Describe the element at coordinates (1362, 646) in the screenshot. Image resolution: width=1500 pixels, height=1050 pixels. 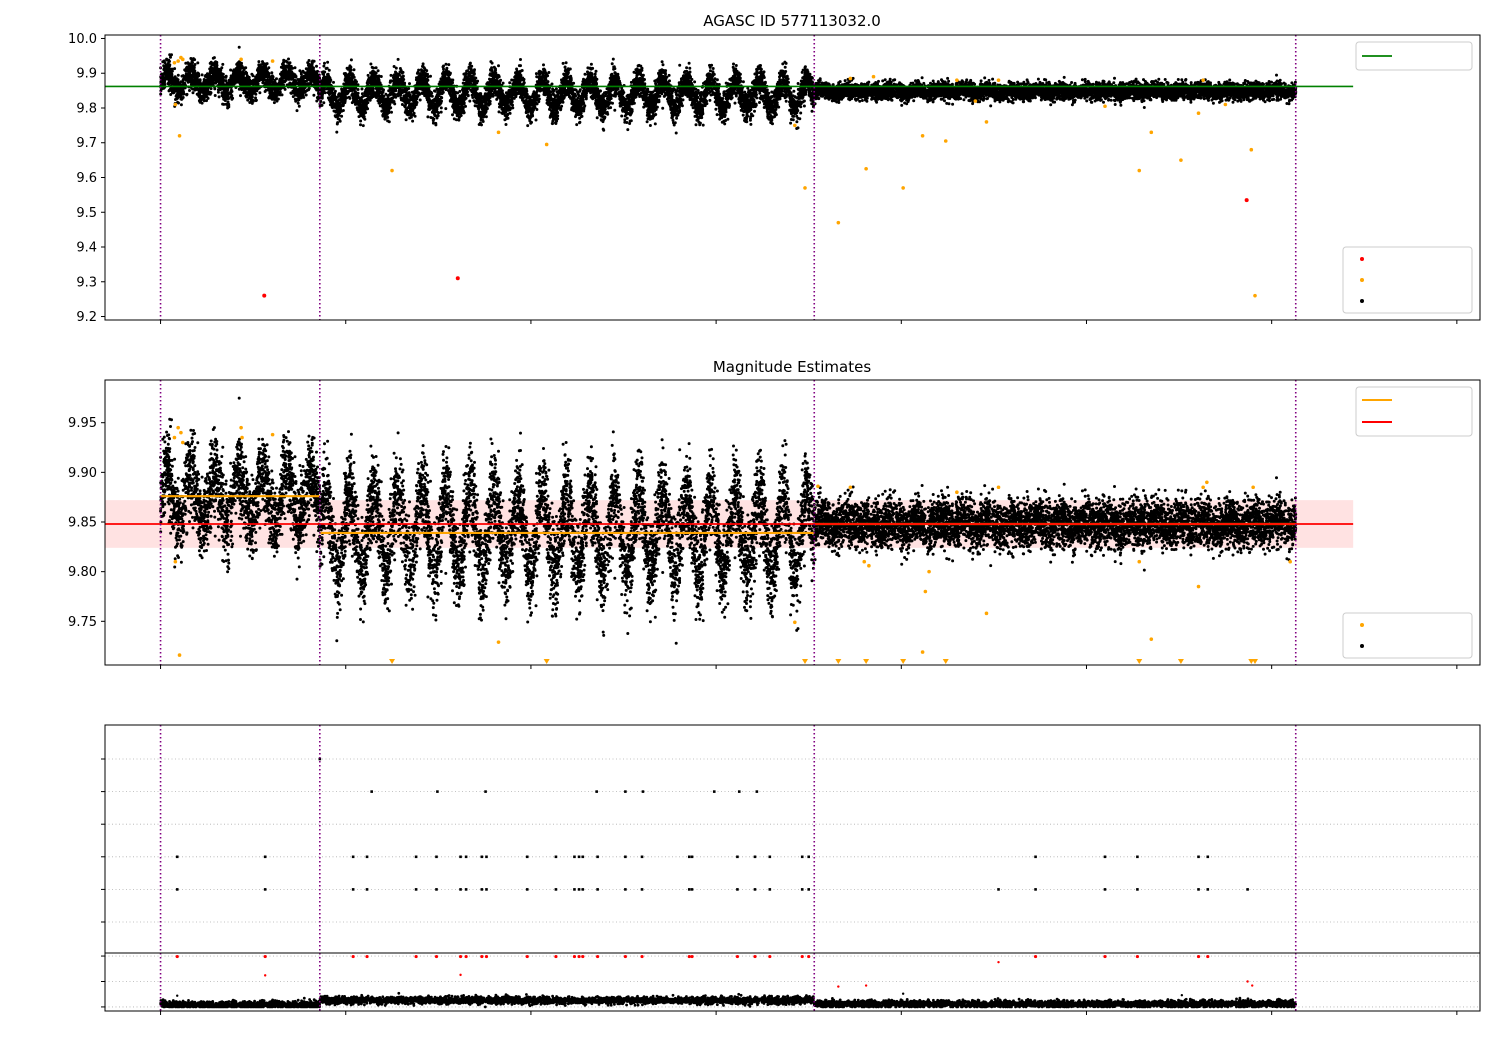
I see `estimates-legend-marker` at that location.